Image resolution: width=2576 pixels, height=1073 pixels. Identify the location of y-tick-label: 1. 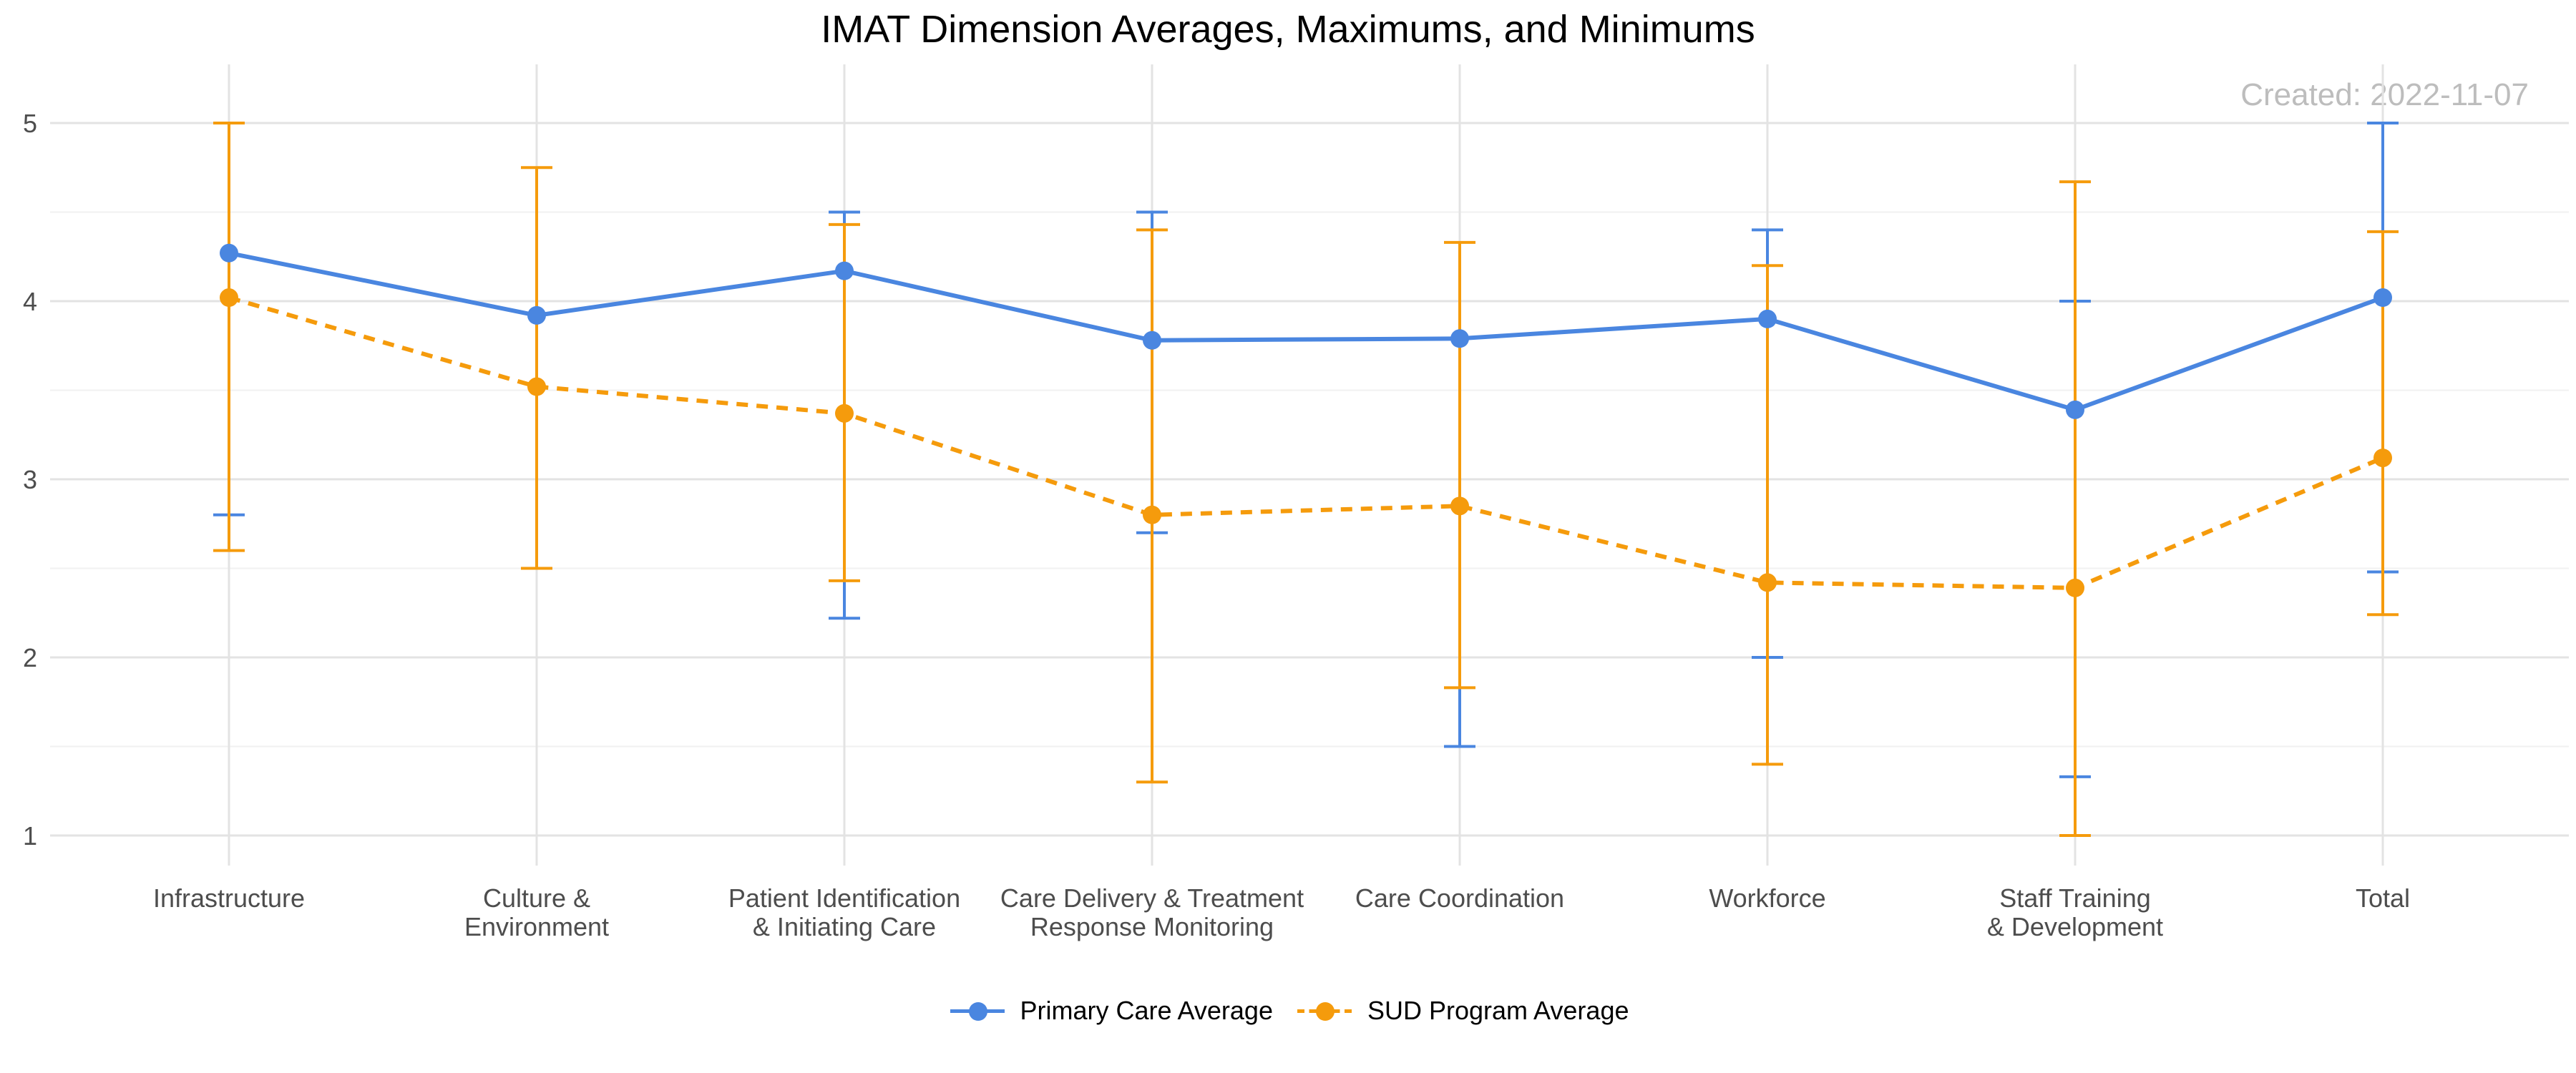
(30, 836).